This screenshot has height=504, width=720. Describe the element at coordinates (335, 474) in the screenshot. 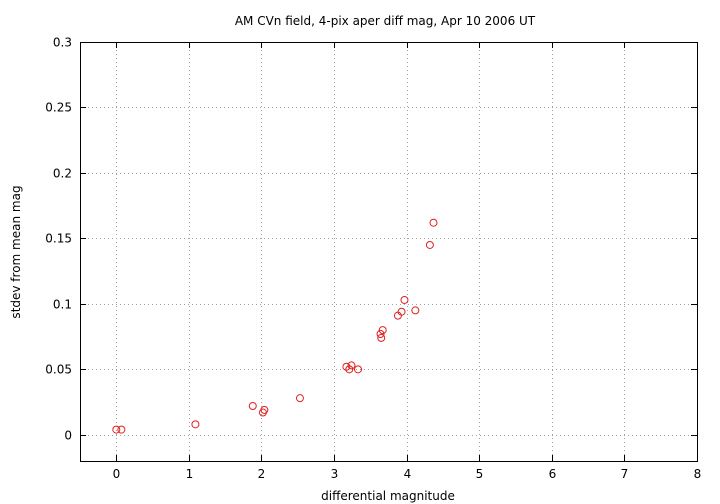

I see `x-tick-label: 3` at that location.